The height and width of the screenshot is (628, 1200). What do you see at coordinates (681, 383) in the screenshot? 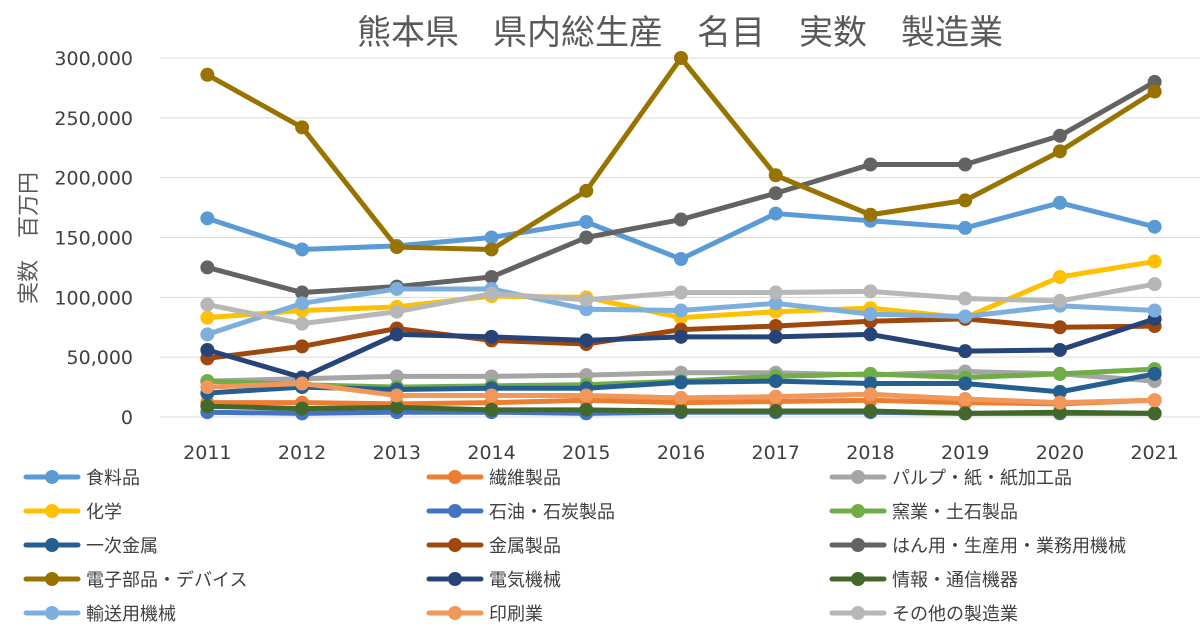
I see `series-一次金属` at bounding box center [681, 383].